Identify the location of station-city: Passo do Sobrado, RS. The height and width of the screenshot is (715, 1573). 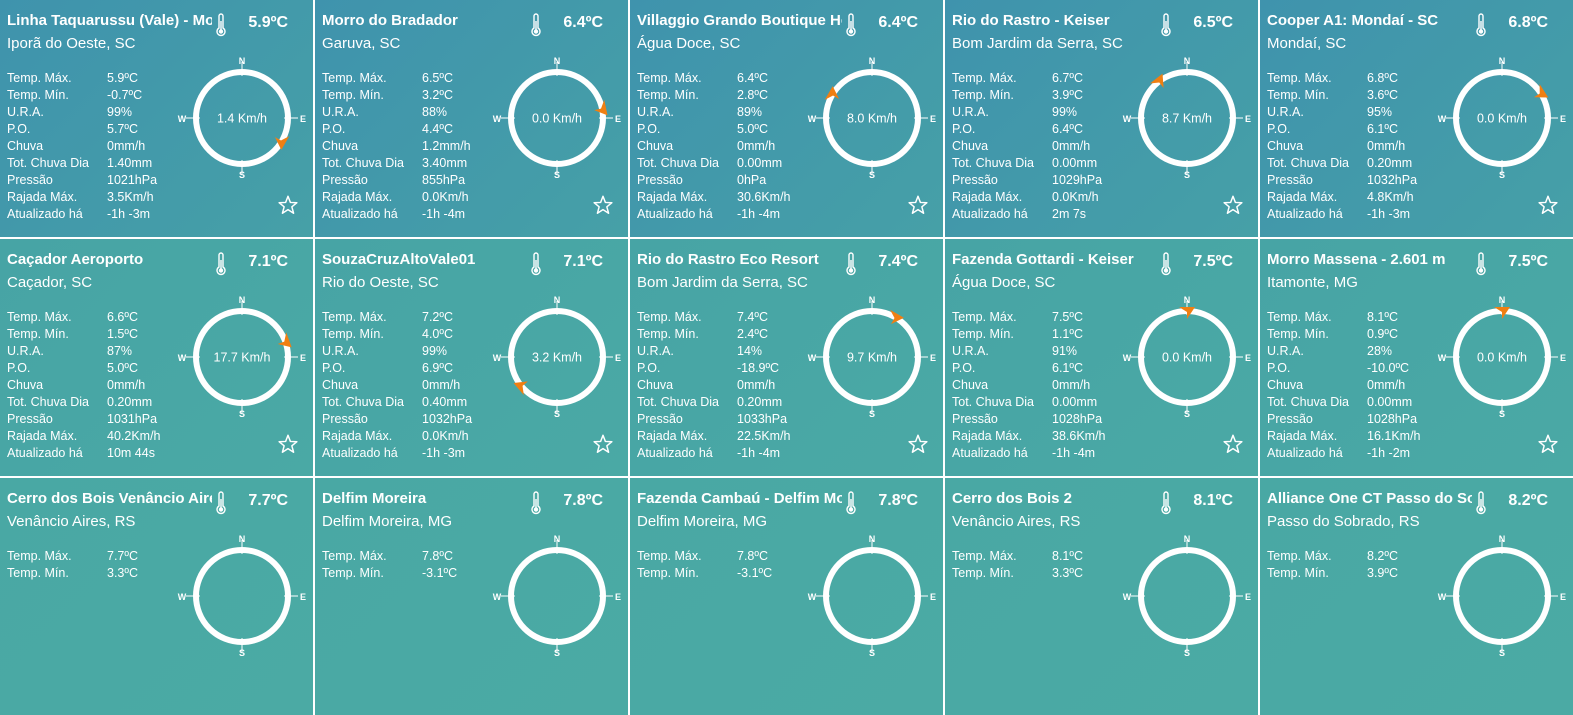
(1343, 521).